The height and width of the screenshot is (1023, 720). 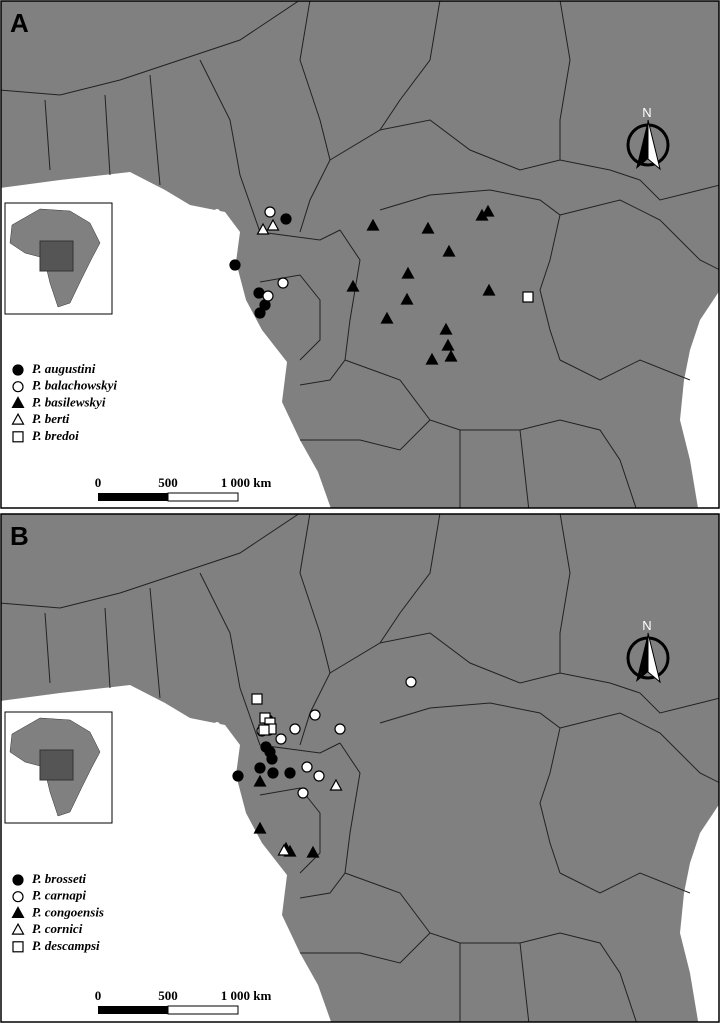 I want to click on legend-entry: P. cornici, so click(x=57, y=928).